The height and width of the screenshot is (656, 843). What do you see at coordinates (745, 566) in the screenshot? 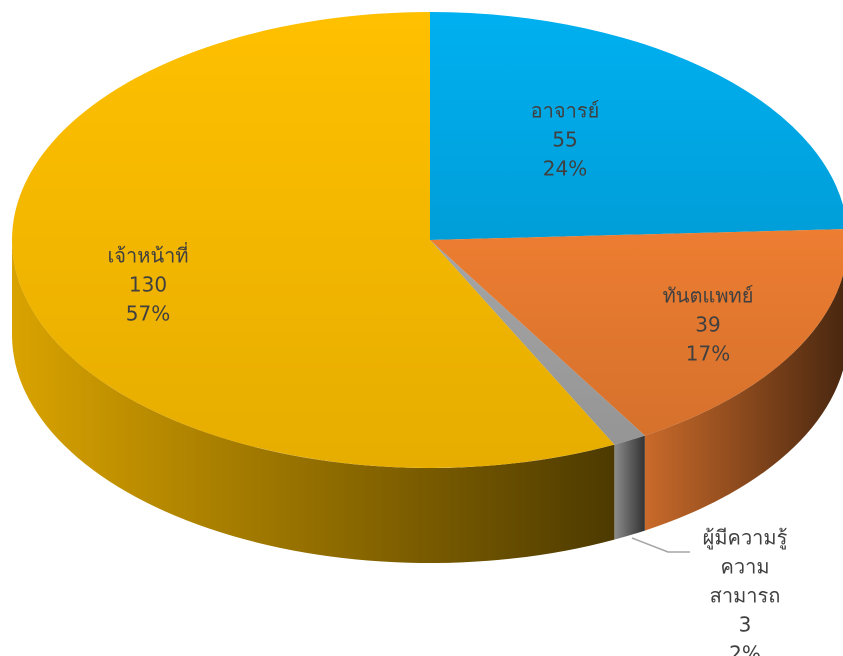
I see `category-label: ผู้มีความรู้ ความสามารถ` at bounding box center [745, 566].